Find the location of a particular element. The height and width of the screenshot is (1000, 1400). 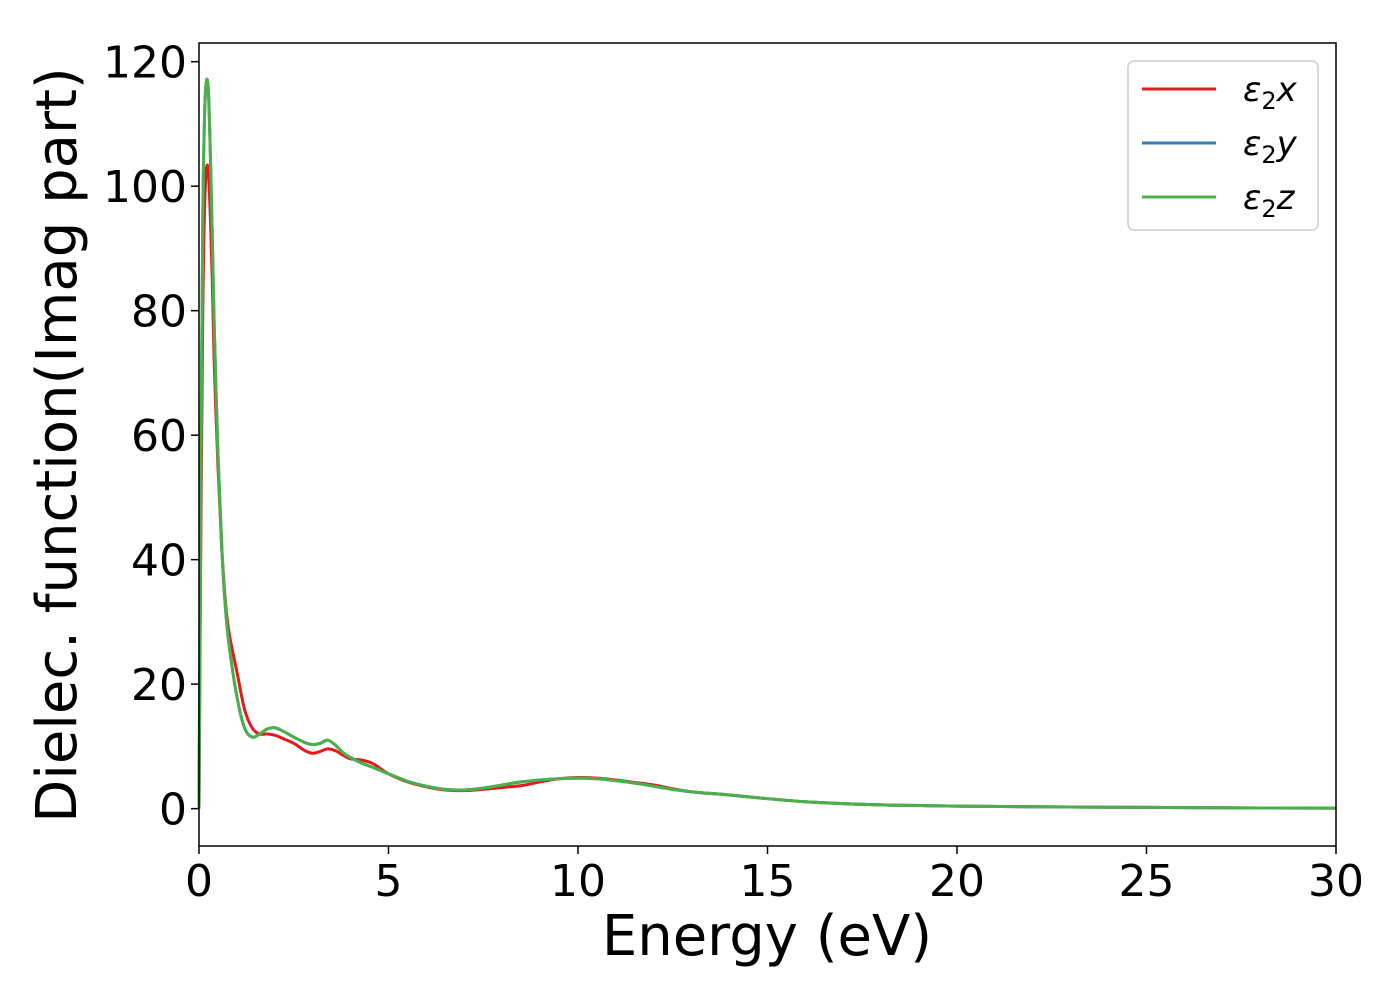

y-tick-label: 120 is located at coordinates (145, 63).